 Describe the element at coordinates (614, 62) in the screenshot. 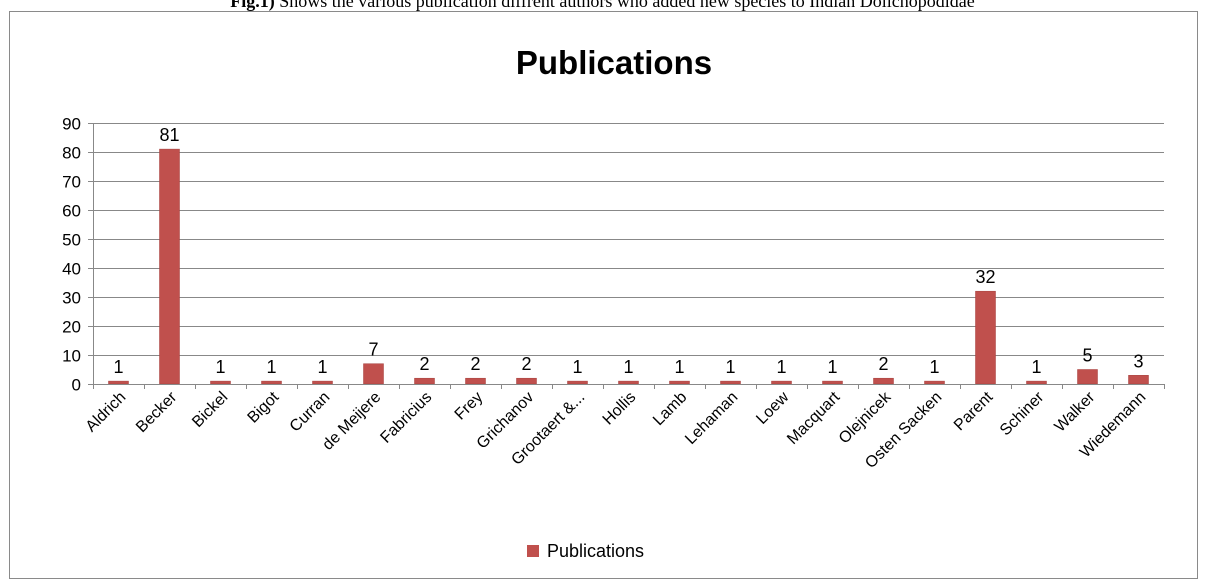

I see `chart-title: Publications` at that location.